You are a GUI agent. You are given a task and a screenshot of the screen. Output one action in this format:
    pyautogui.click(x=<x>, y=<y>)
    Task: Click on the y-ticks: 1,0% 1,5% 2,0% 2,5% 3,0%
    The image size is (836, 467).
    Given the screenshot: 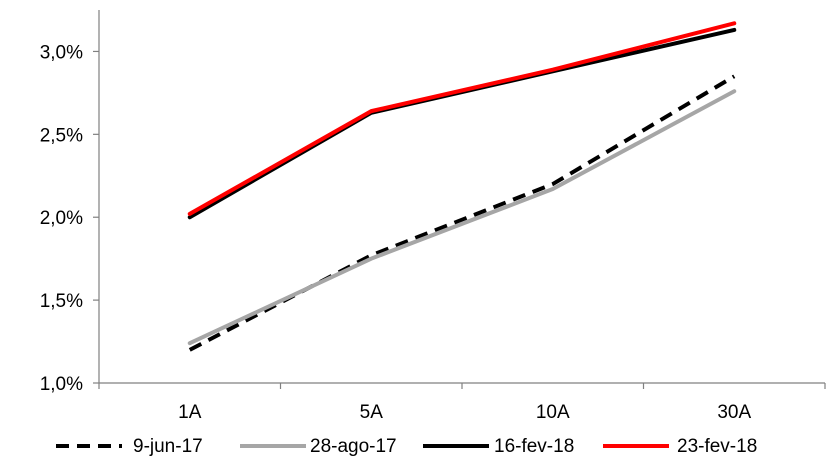 What is the action you would take?
    pyautogui.click(x=69, y=218)
    